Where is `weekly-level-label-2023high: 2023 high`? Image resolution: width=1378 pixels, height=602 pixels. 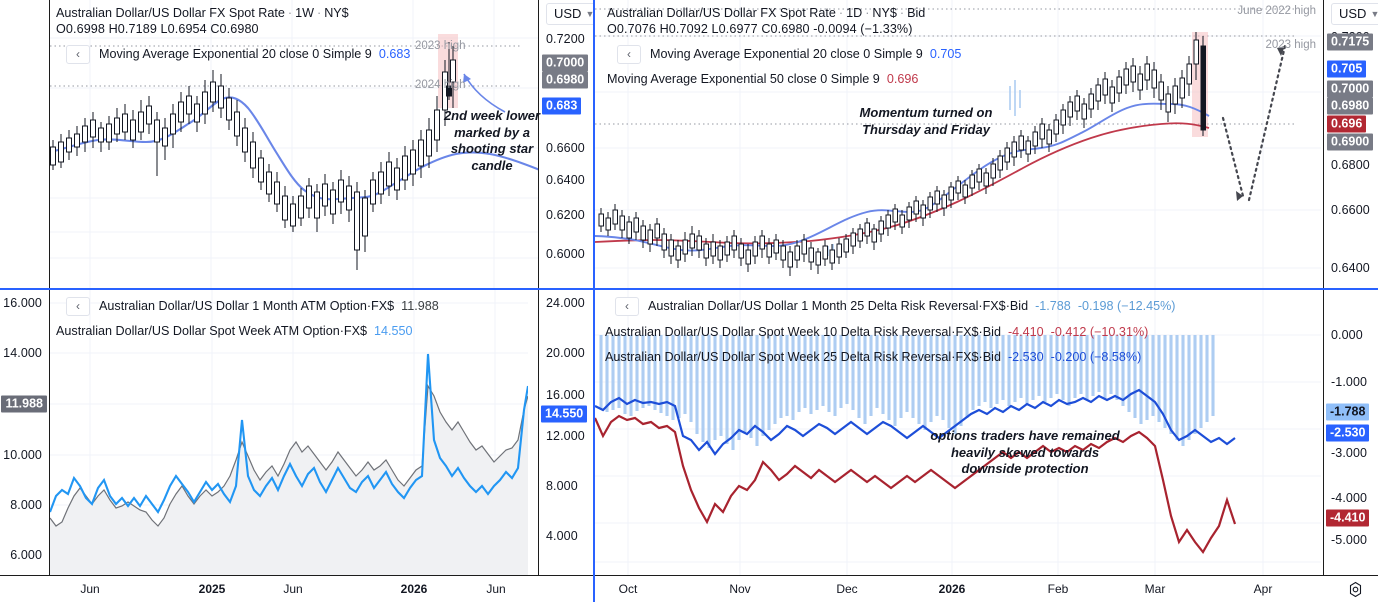 weekly-level-label-2023high: 2023 high is located at coordinates (440, 46).